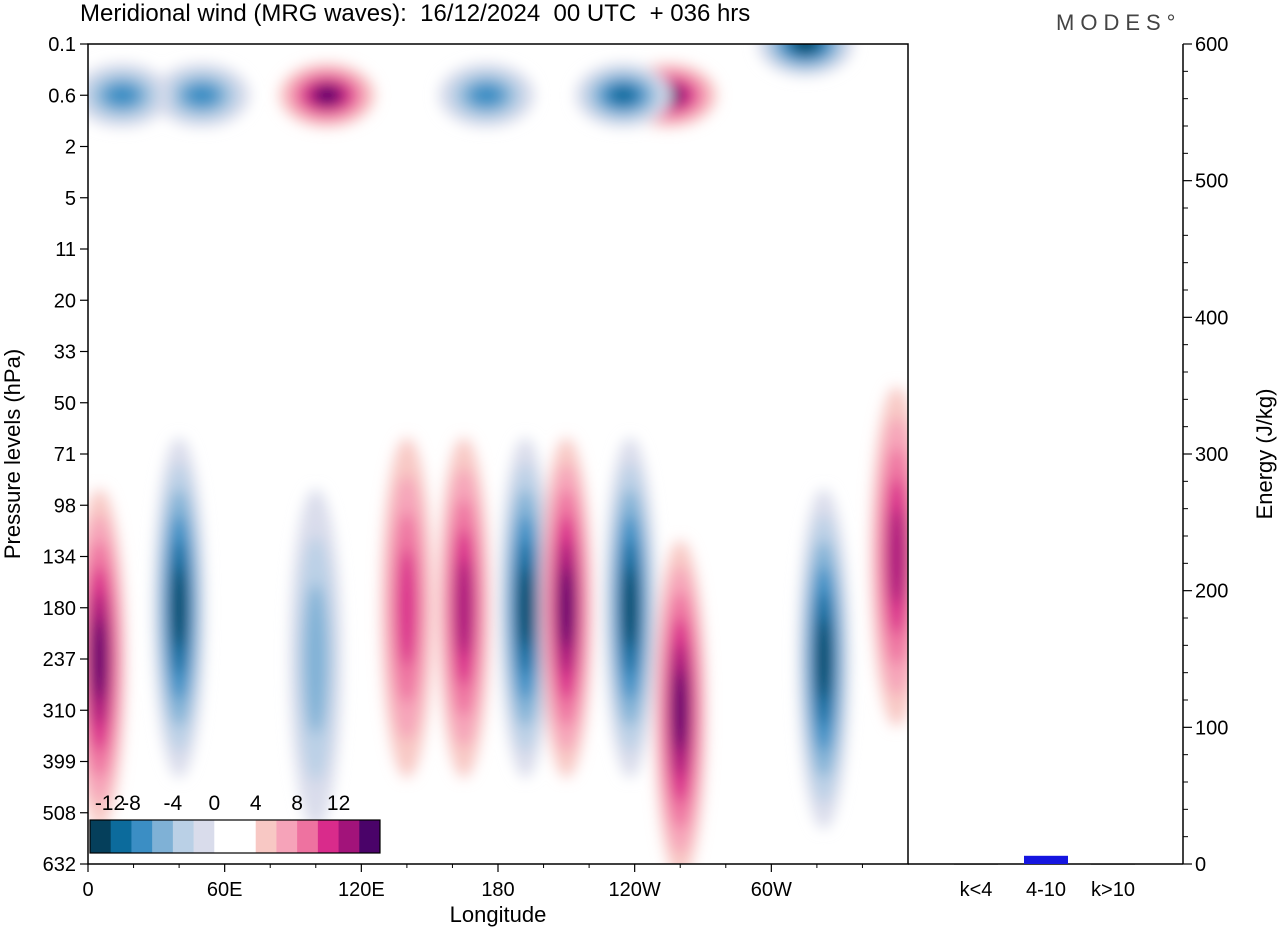  I want to click on energy-axis-label: Energy (J/kg), so click(1264, 454).